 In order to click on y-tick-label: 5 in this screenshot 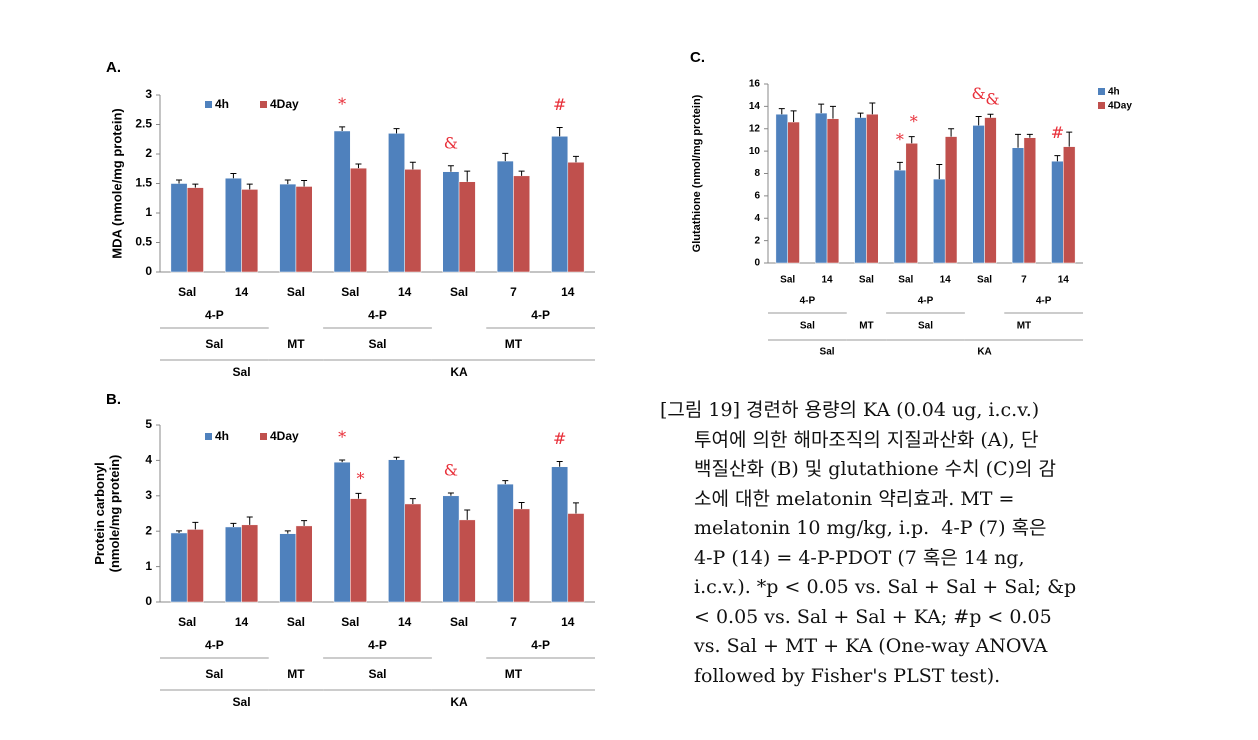, I will do `click(148, 424)`.